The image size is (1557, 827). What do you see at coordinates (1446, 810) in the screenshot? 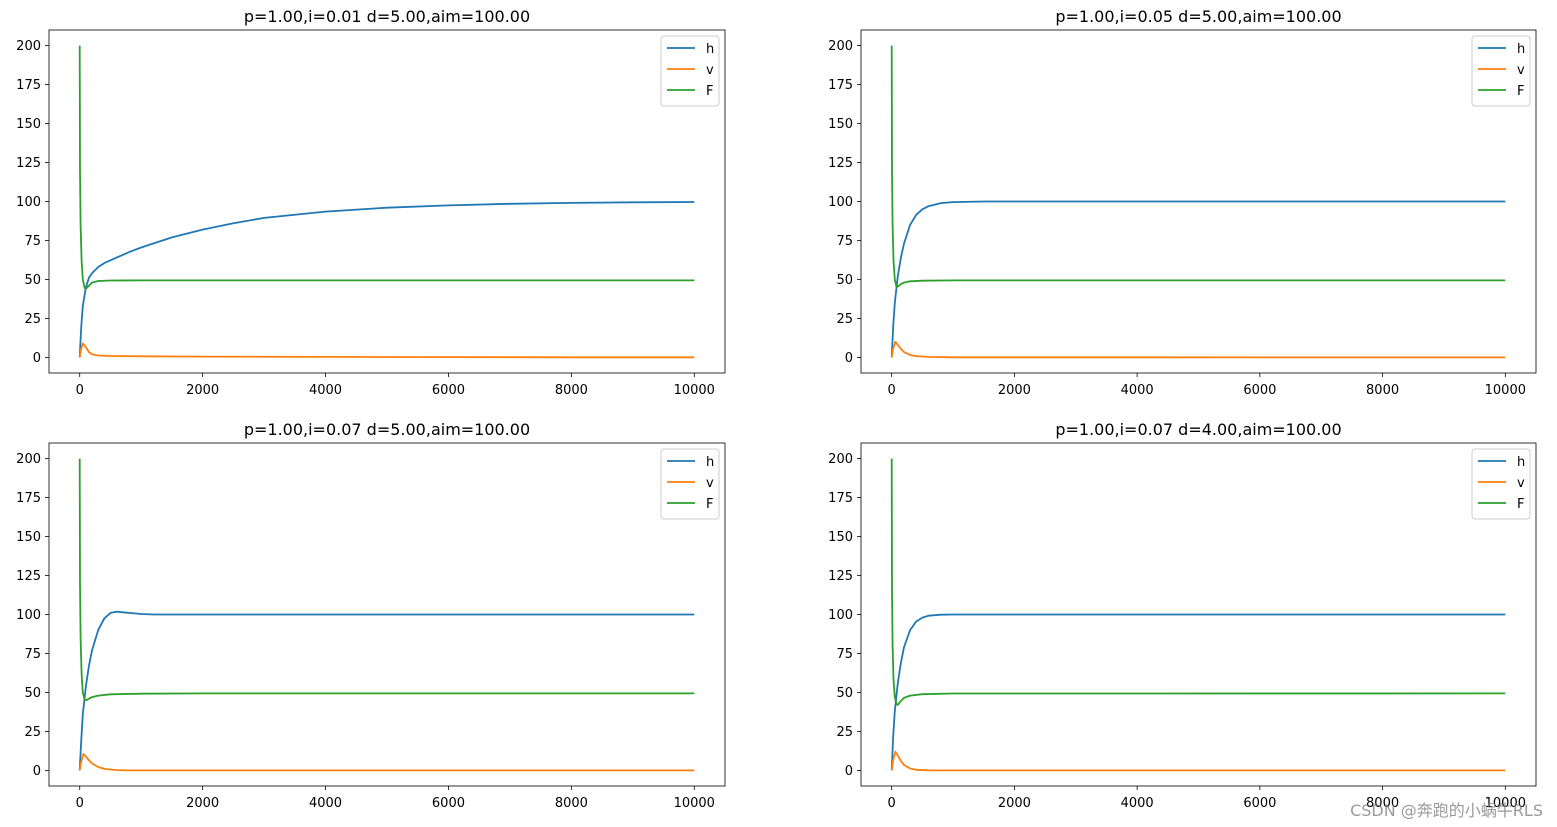
I see `watermark-text: CSDN @奔跑的小蜗牛RLS` at bounding box center [1446, 810].